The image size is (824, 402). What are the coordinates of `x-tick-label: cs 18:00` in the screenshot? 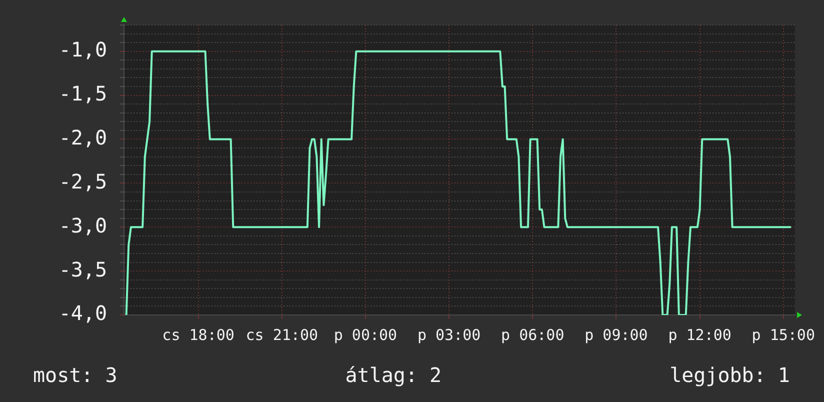 It's located at (198, 335).